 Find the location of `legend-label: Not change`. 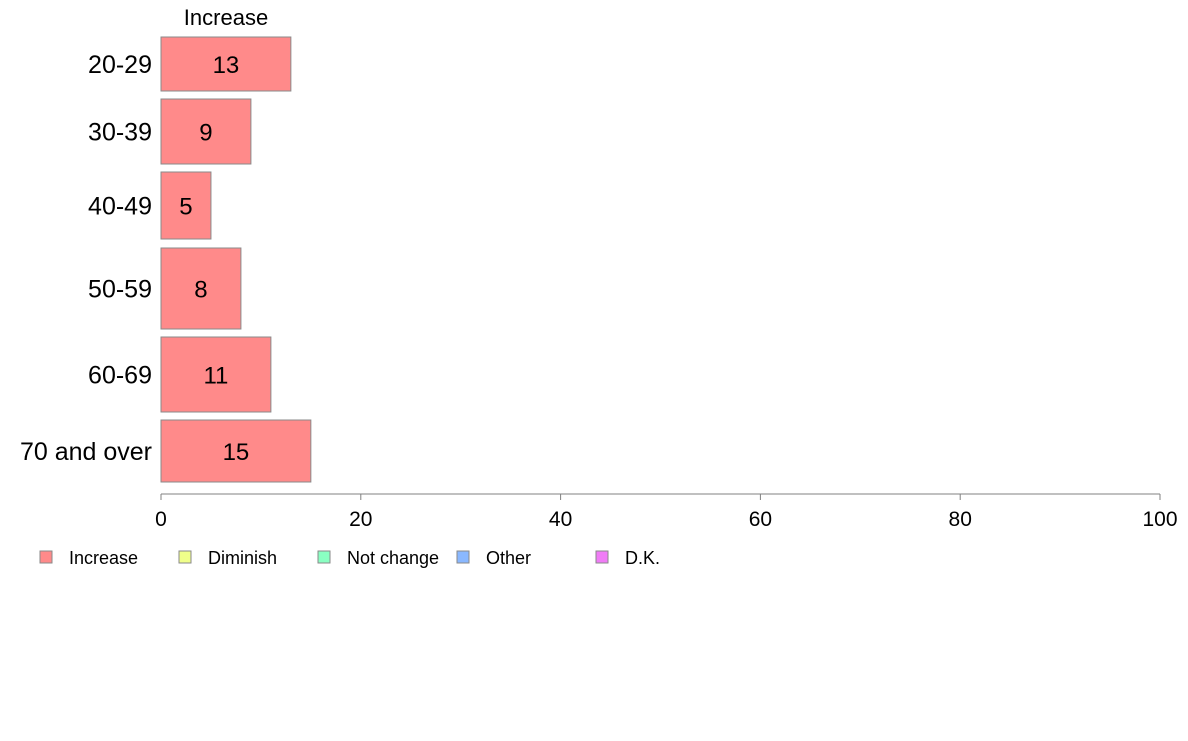

legend-label: Not change is located at coordinates (393, 558).